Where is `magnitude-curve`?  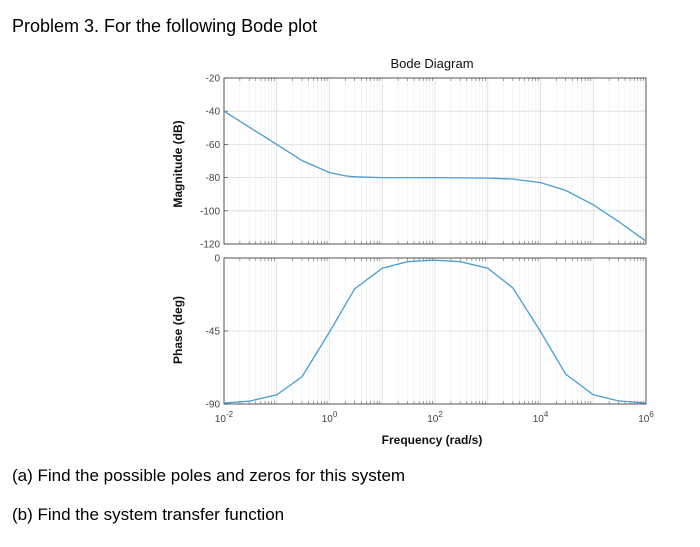
magnitude-curve is located at coordinates (435, 176).